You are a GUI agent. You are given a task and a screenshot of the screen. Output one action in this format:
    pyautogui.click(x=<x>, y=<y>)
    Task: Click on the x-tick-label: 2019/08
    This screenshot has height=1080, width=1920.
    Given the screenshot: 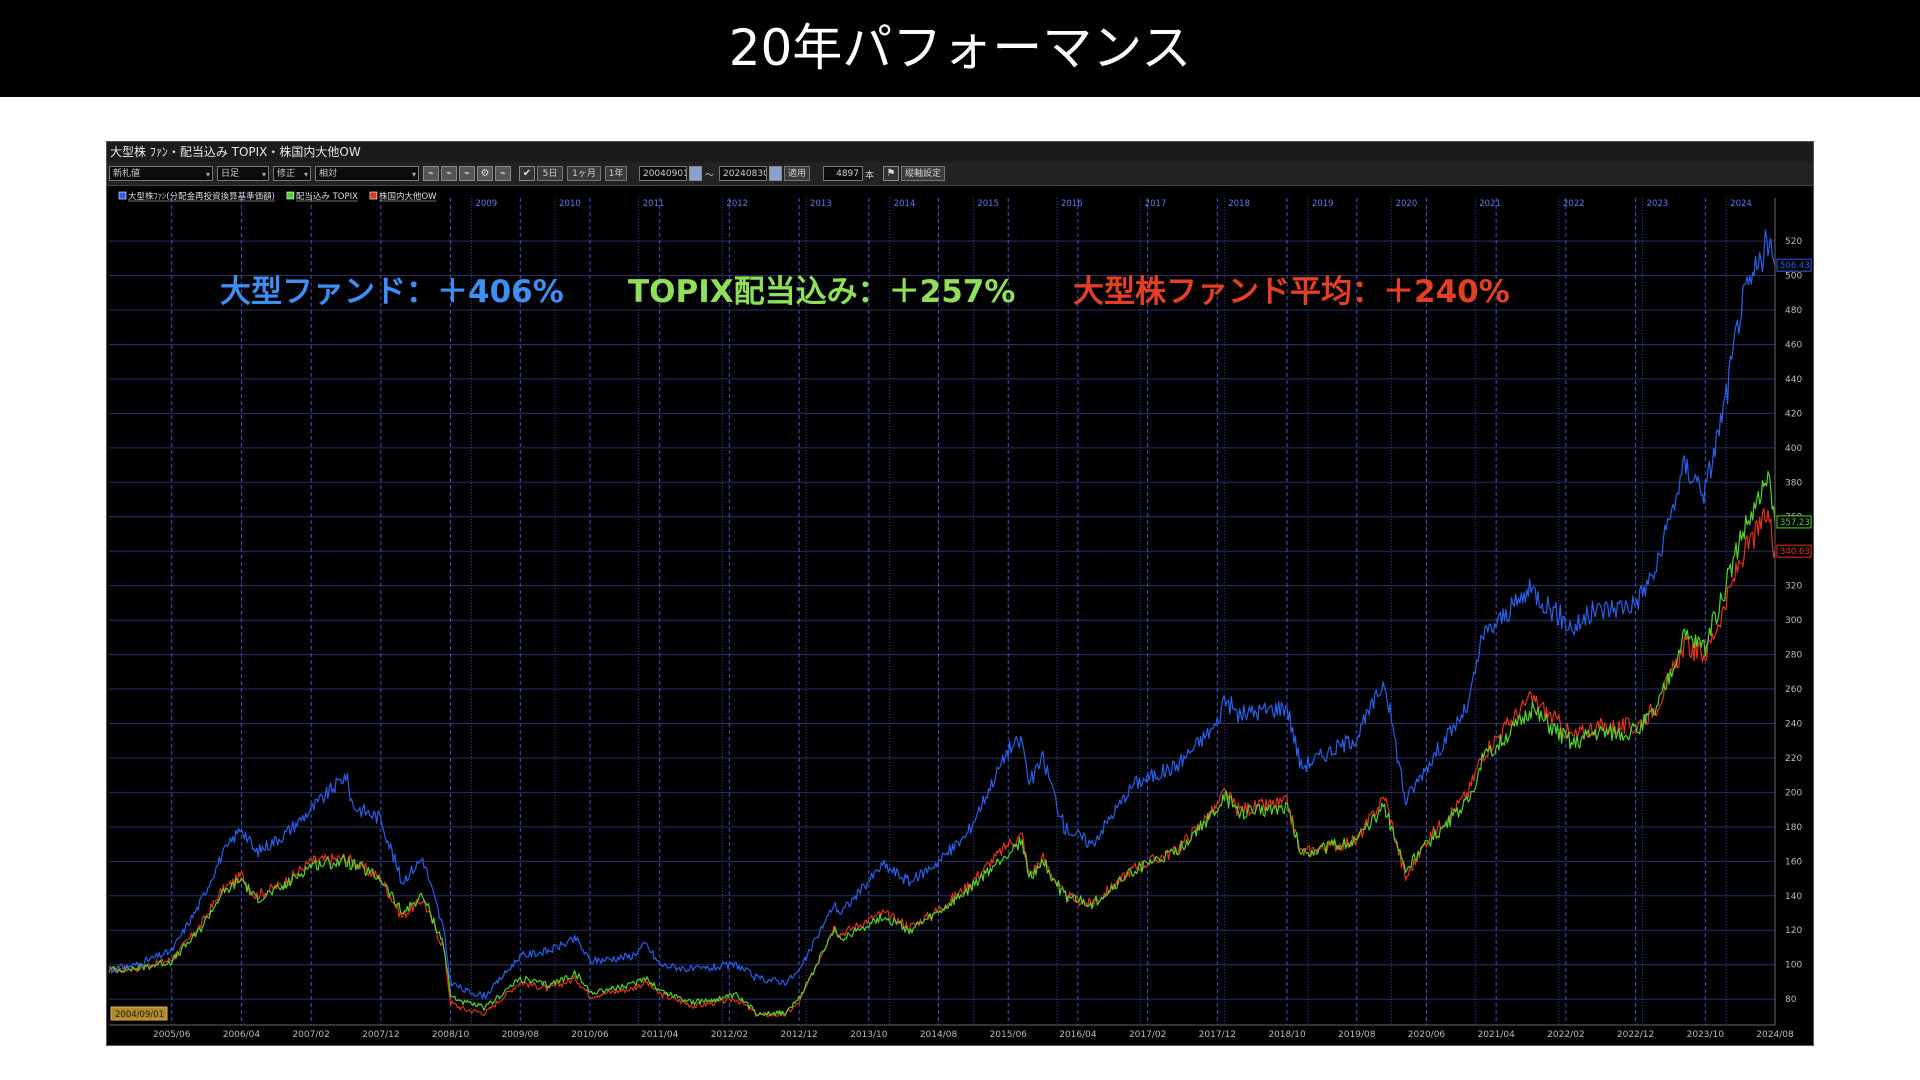 What is the action you would take?
    pyautogui.click(x=1357, y=1035)
    